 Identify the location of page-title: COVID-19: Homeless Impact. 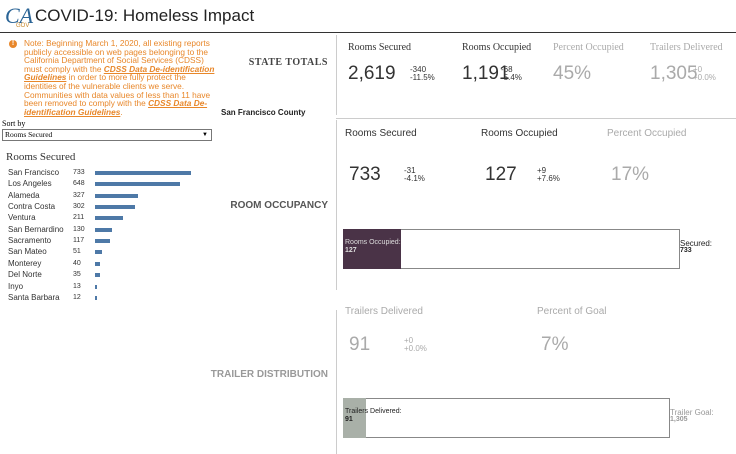
(145, 15).